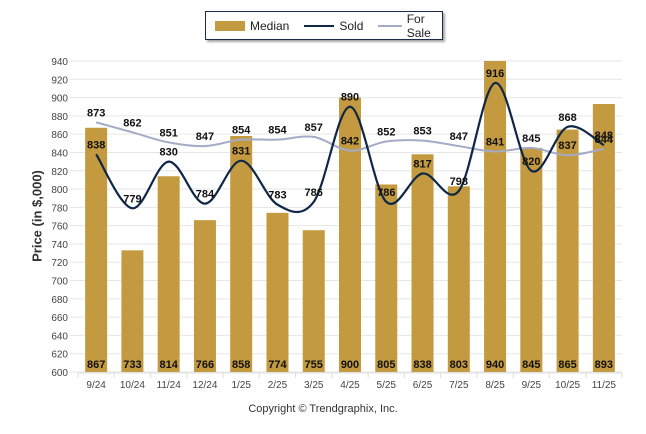 The image size is (646, 434). What do you see at coordinates (350, 98) in the screenshot?
I see `sold-value-label: 890` at bounding box center [350, 98].